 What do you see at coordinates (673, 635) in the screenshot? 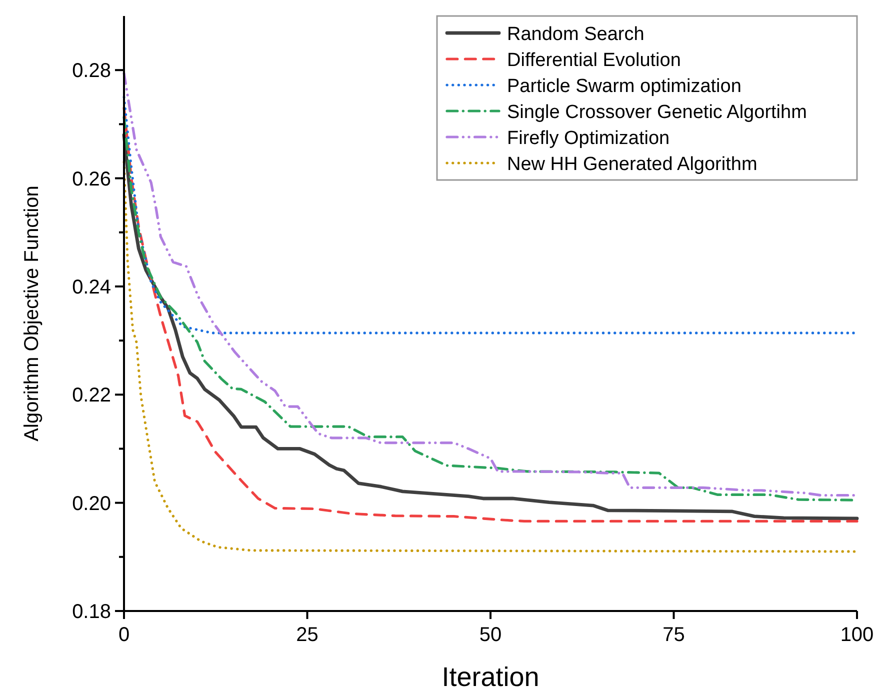
I see `x-tick-label: 75` at bounding box center [673, 635].